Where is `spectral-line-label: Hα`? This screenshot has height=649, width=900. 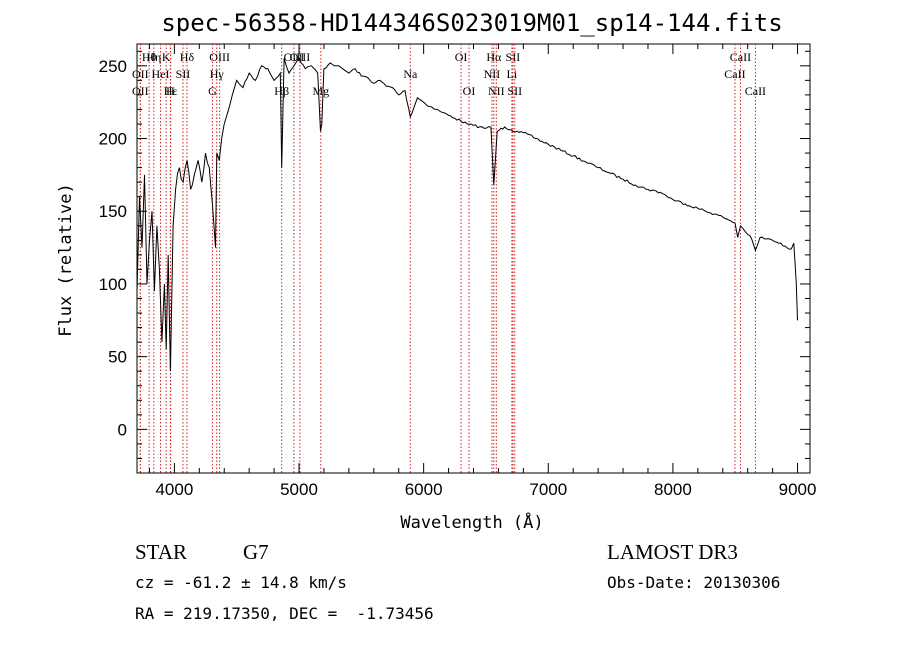
spectral-line-label: Hα is located at coordinates (494, 57).